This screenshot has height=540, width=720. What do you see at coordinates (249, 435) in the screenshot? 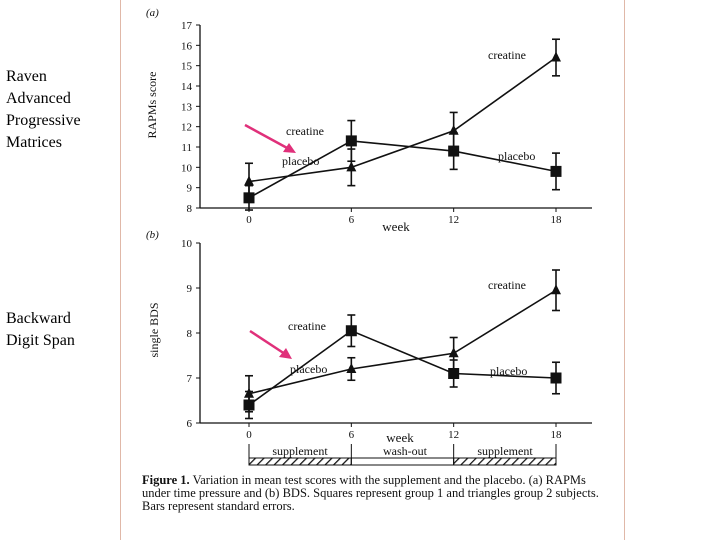
I see `x-tick-label-b: 0` at bounding box center [249, 435].